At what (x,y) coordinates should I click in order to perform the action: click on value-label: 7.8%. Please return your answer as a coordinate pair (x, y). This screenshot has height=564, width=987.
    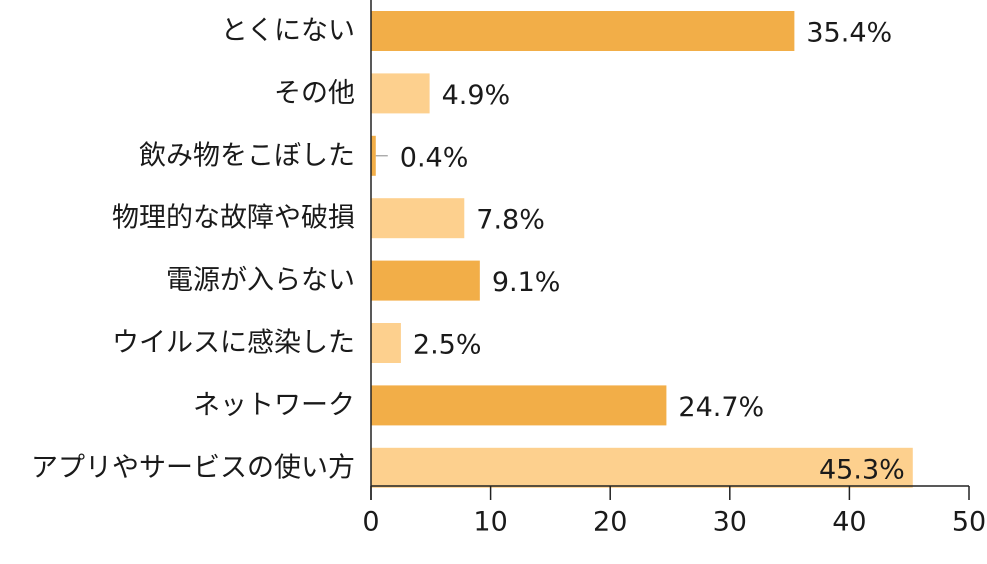
    Looking at the image, I should click on (510, 220).